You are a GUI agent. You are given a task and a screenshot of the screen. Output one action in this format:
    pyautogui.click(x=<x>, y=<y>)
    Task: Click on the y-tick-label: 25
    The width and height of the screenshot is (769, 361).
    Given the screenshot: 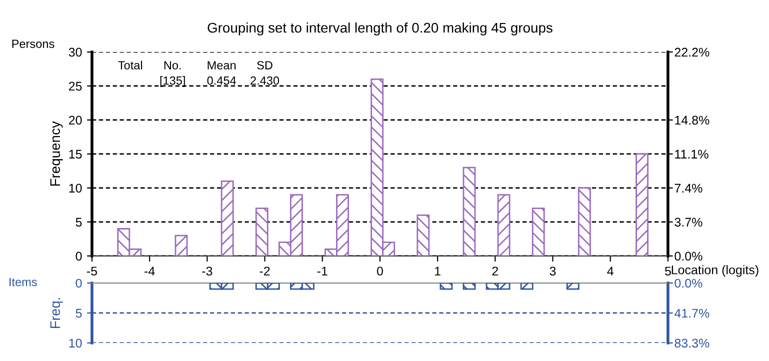 What is the action you would take?
    pyautogui.click(x=75, y=86)
    